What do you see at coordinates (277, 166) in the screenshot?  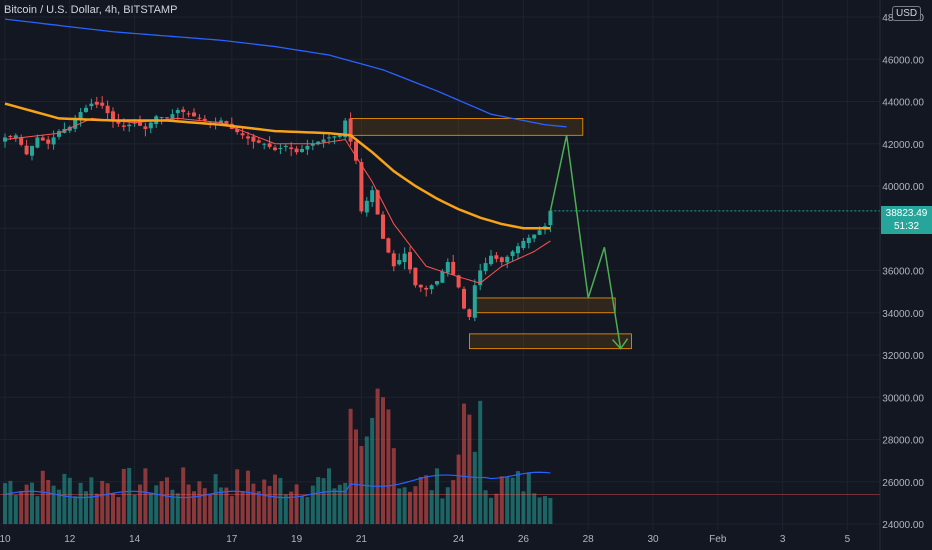 I see `ema-fast-line` at bounding box center [277, 166].